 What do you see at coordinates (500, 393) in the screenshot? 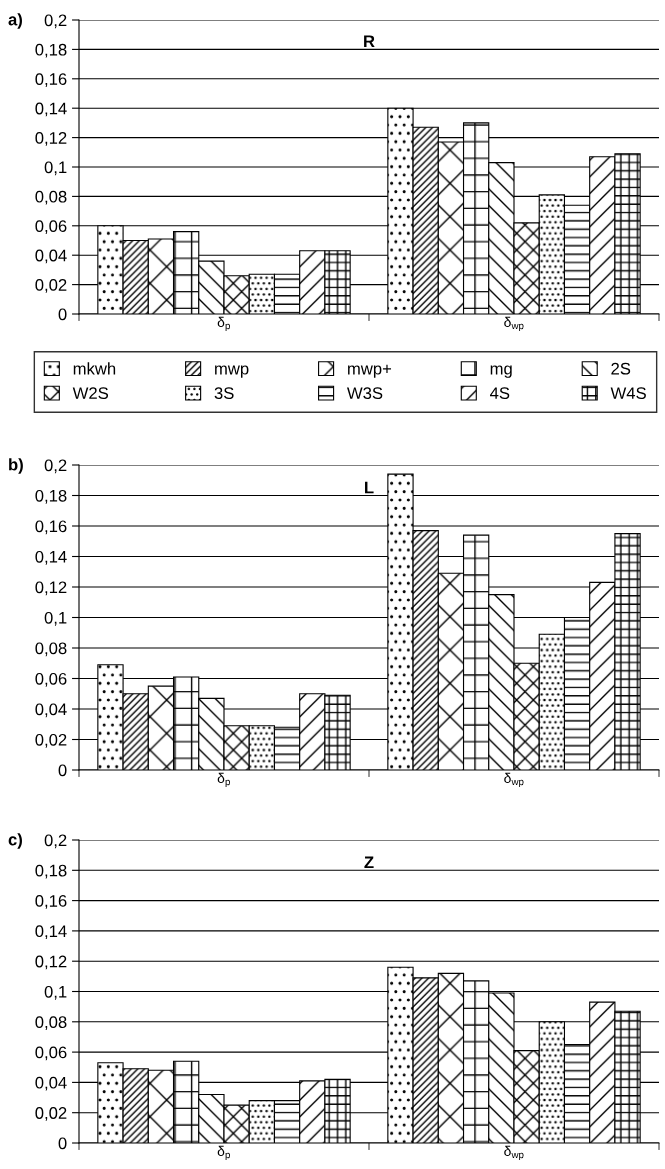
I see `legend-label: 4S` at bounding box center [500, 393].